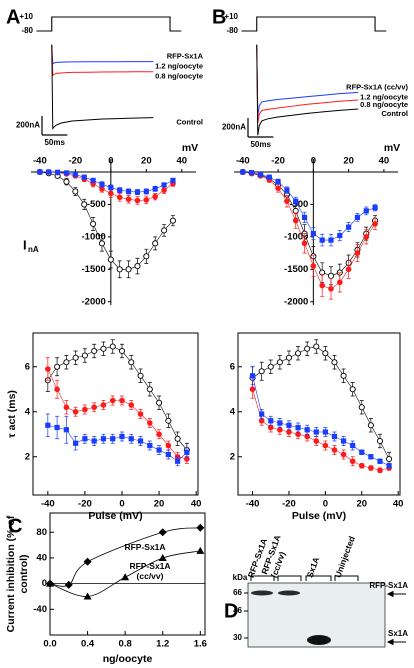  What do you see at coordinates (232, 456) in the screenshot?
I see `y-tick-label: 2` at bounding box center [232, 456].